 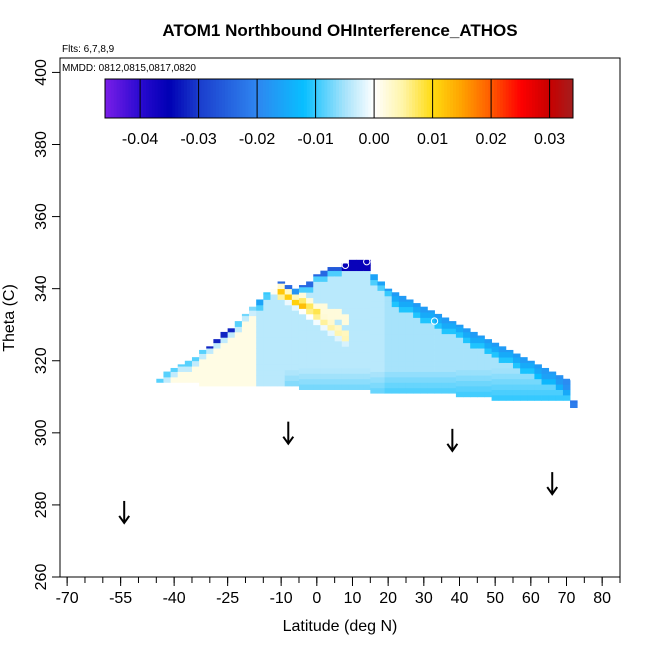 I want to click on x-tick-label: -70, so click(x=67, y=598).